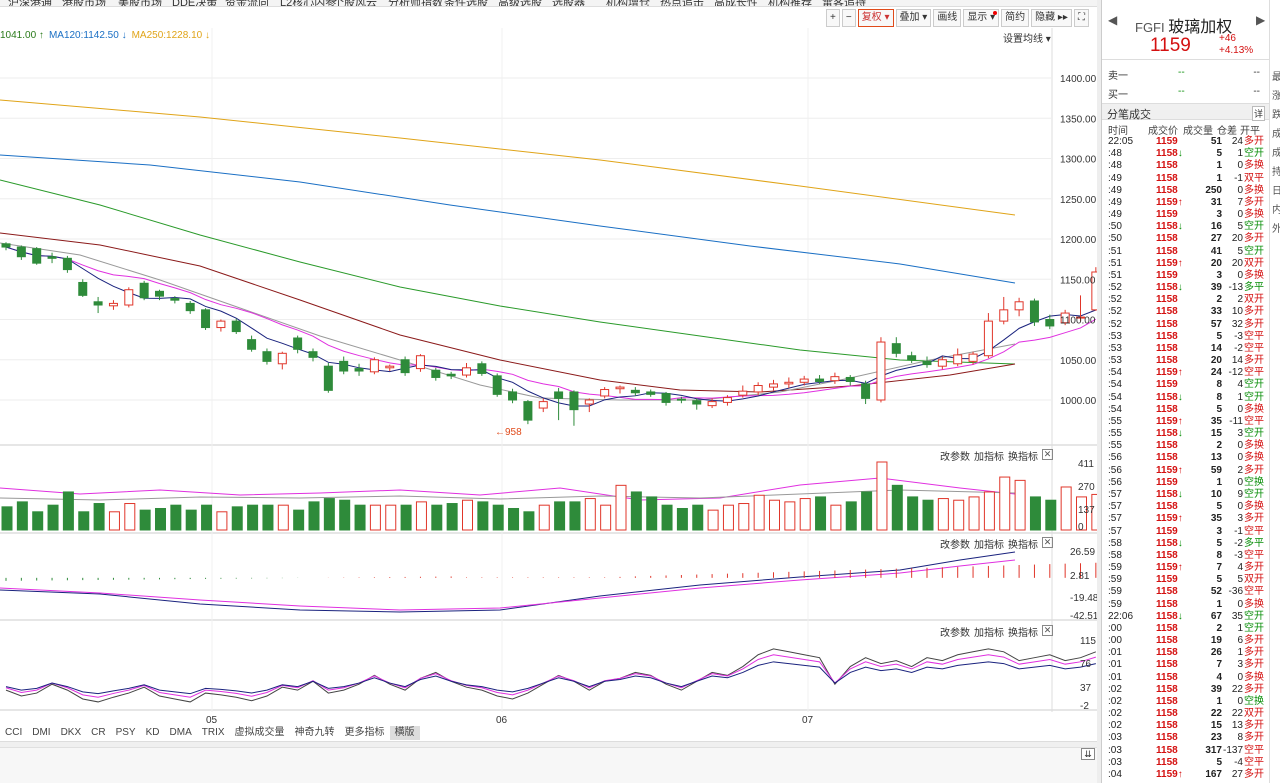 This screenshot has width=1280, height=783. I want to click on menu-item: 选股器, so click(568, 3).